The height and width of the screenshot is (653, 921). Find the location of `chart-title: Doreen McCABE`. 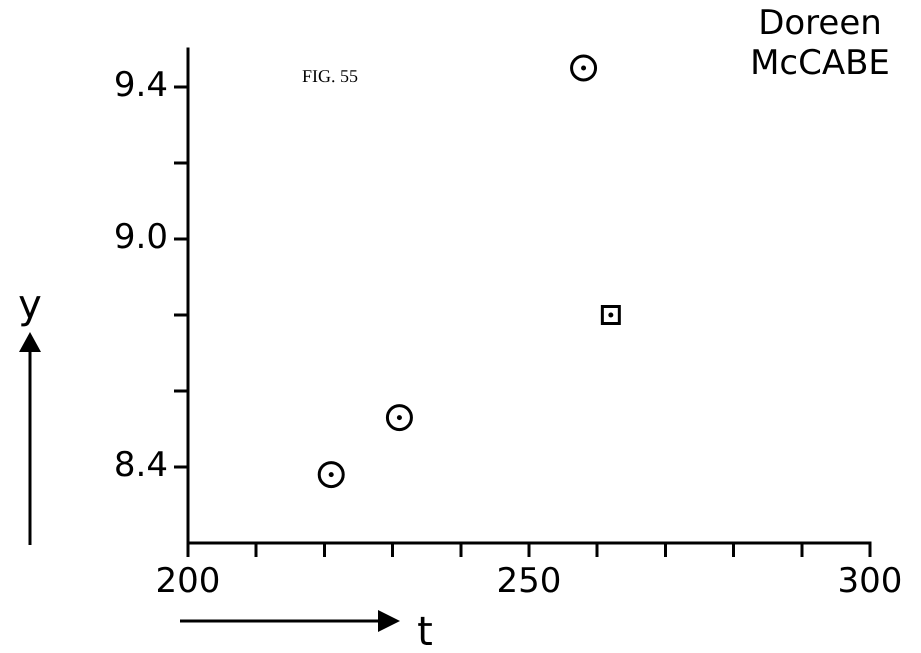

chart-title: Doreen McCABE is located at coordinates (820, 43).